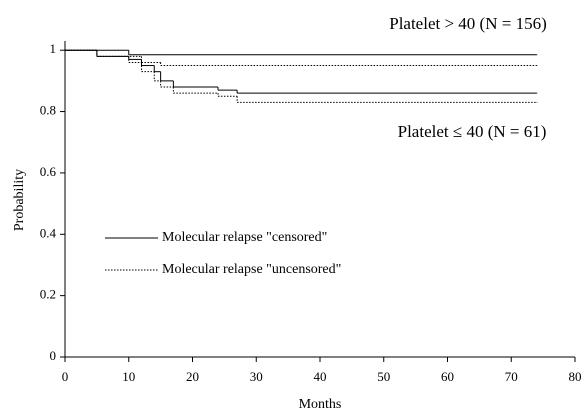 The height and width of the screenshot is (414, 586). Describe the element at coordinates (511, 376) in the screenshot. I see `x-tick-label: 70` at that location.